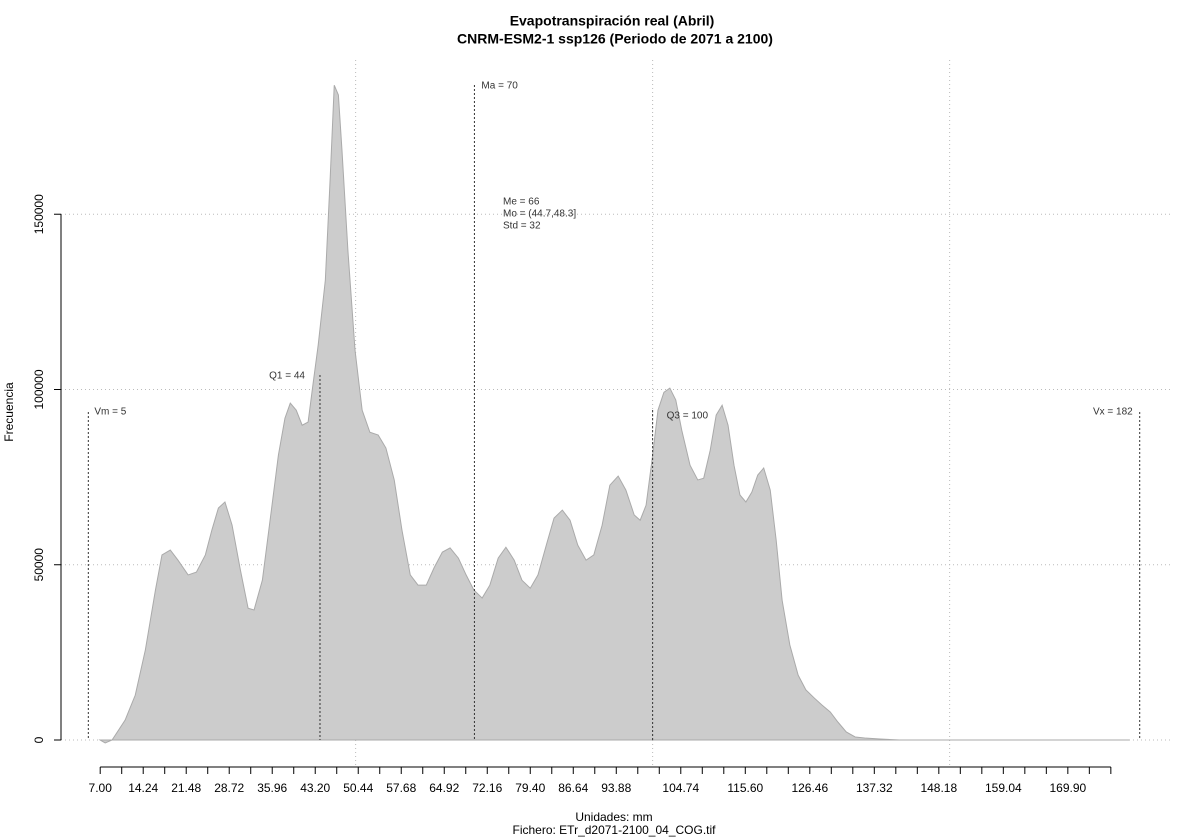 This screenshot has height=840, width=1200. What do you see at coordinates (110, 412) in the screenshot?
I see `marker-label: Vm = 5` at bounding box center [110, 412].